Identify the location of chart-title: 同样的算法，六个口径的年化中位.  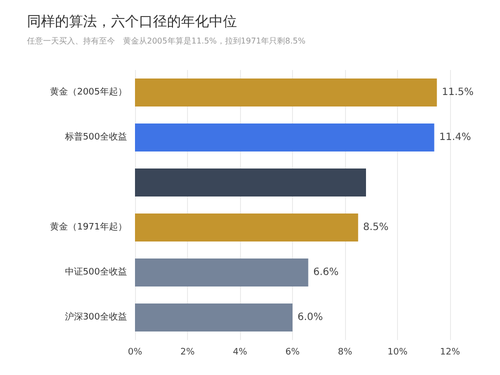
(132, 22).